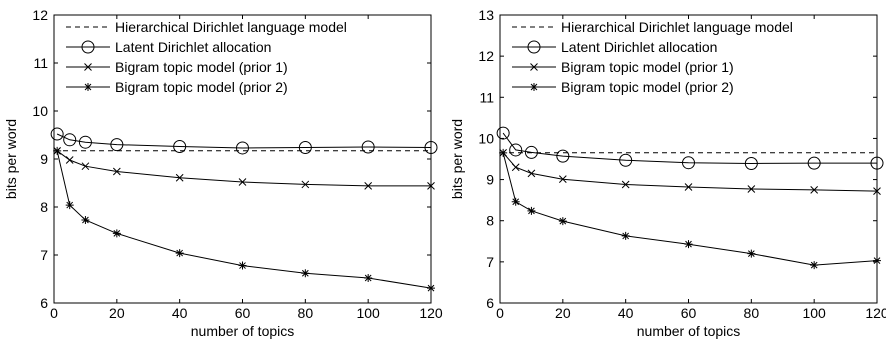 This screenshot has height=342, width=886. What do you see at coordinates (486, 15) in the screenshot?
I see `y-tick-label: 13` at bounding box center [486, 15].